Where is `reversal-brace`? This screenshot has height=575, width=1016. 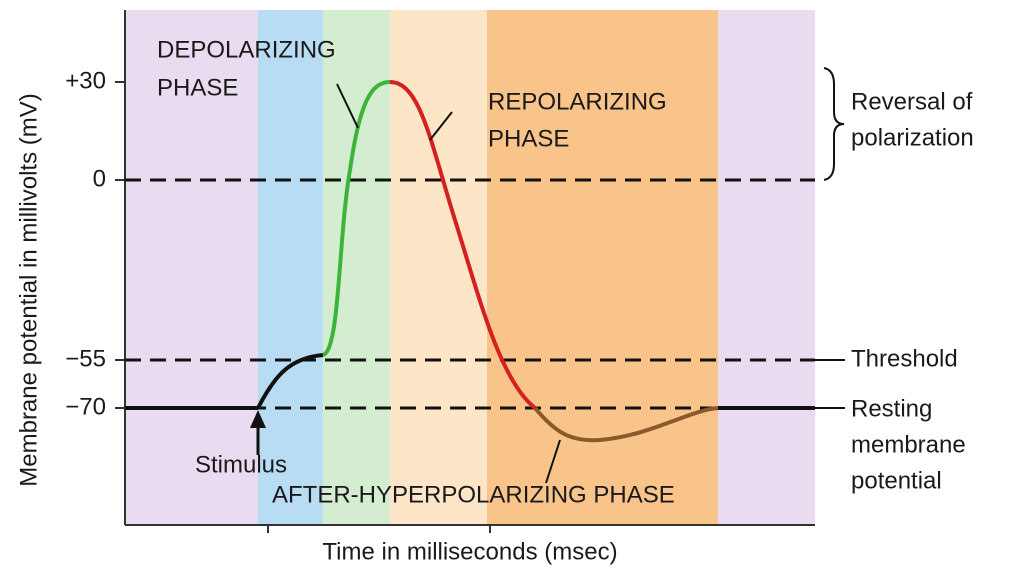 reversal-brace is located at coordinates (834, 124).